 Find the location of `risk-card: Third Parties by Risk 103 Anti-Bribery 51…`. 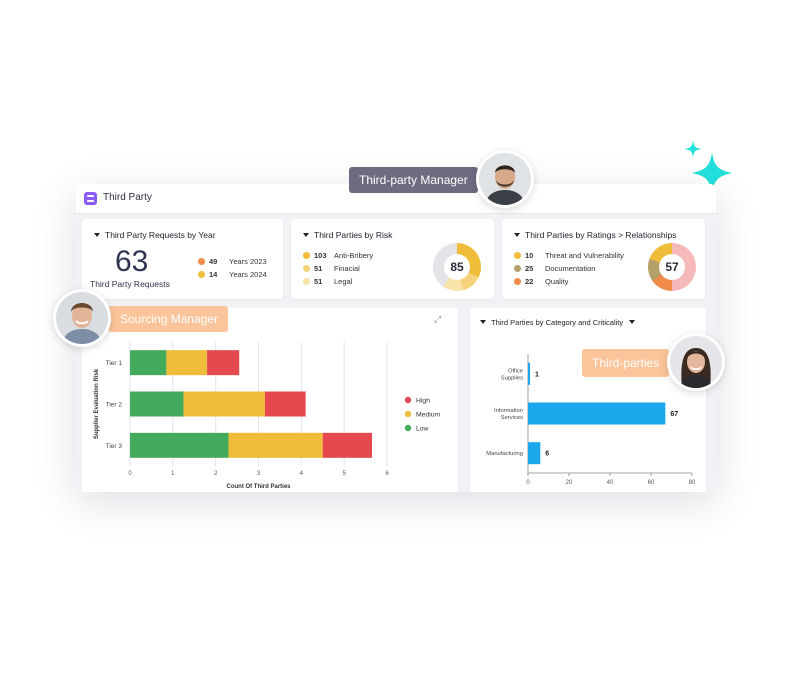

risk-card: Third Parties by Risk 103 Anti-Bribery 51… is located at coordinates (392, 259).